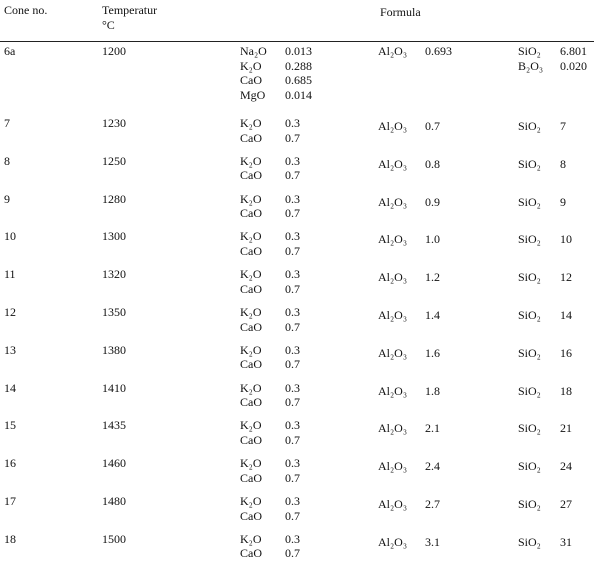 The image size is (594, 569). Describe the element at coordinates (573, 65) in the screenshot. I see `silica-amount: 0.020` at that location.